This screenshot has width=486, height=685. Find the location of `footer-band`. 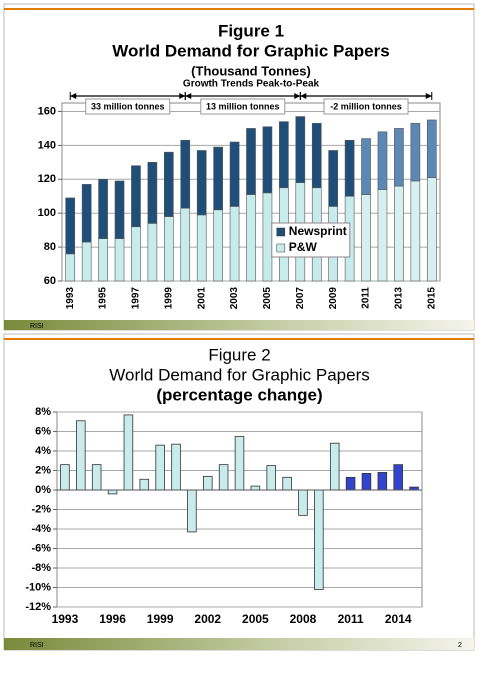

footer-band is located at coordinates (239, 325).